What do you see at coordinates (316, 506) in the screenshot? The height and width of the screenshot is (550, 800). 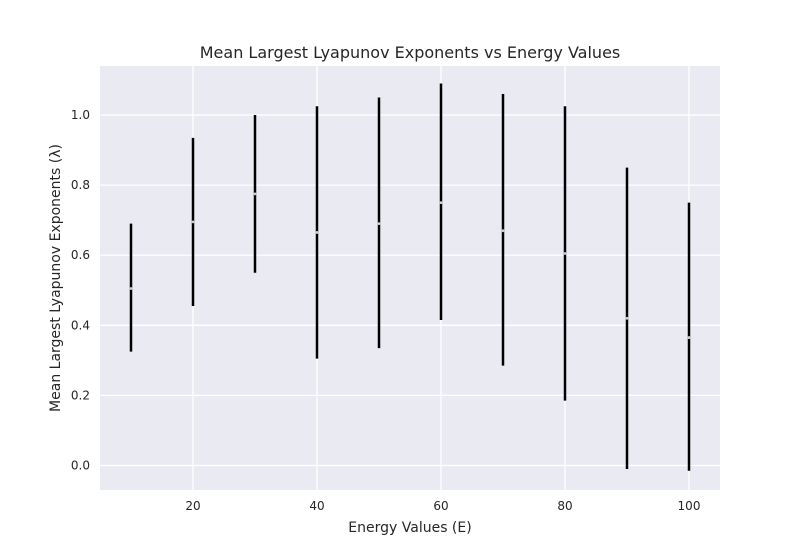 I see `x-tick-label: 40` at bounding box center [316, 506].